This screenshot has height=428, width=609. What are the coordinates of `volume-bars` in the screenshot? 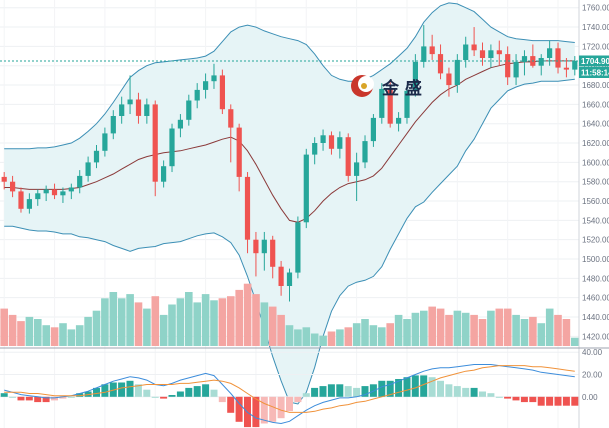 It's located at (289, 314).